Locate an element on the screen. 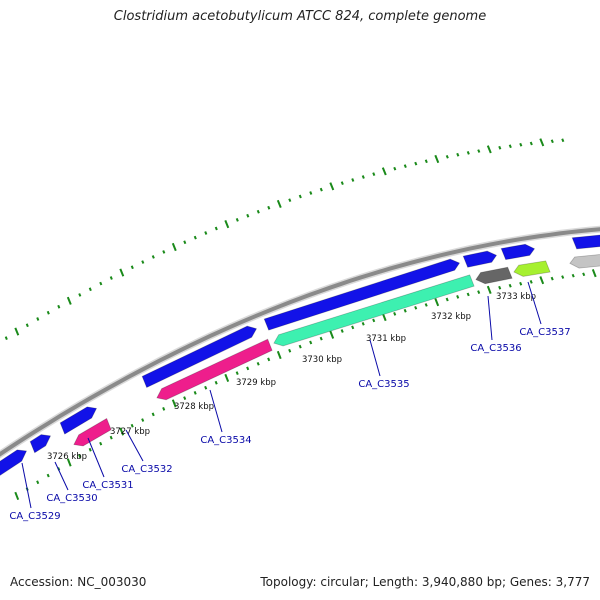 The width and height of the screenshot is (600, 600). kbp-label: 3729 kbp is located at coordinates (256, 383).